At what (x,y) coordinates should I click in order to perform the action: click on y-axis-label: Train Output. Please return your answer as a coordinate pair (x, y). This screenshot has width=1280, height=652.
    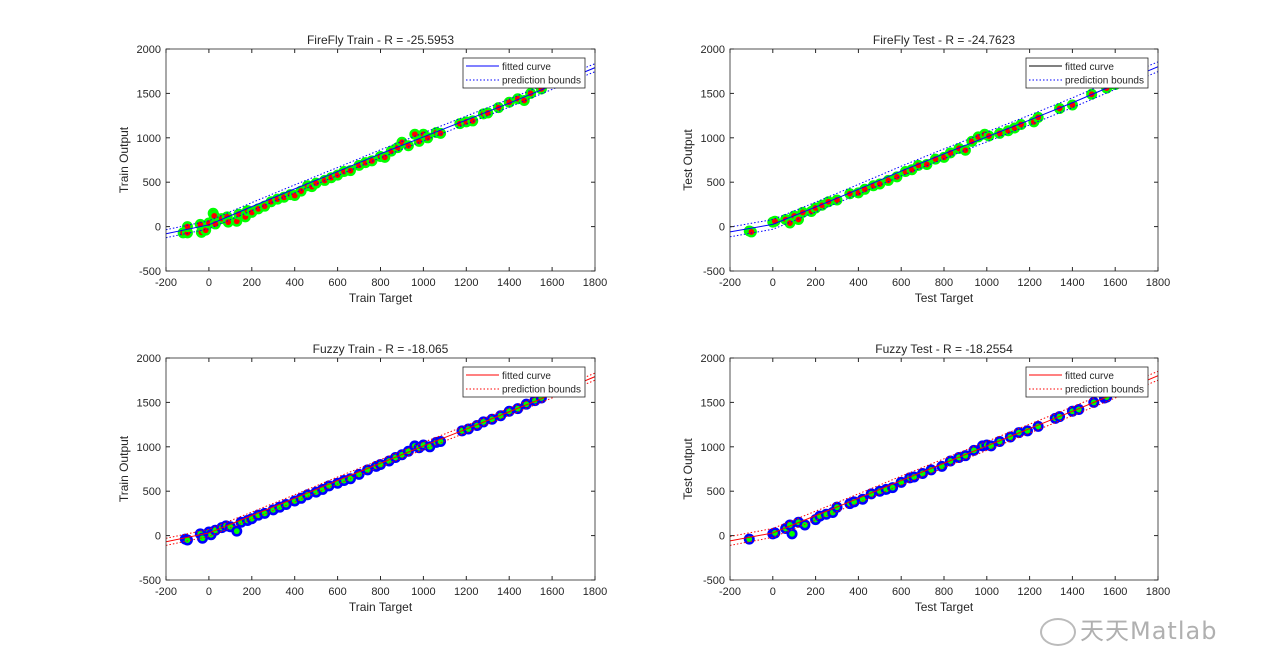
    Looking at the image, I should click on (124, 159).